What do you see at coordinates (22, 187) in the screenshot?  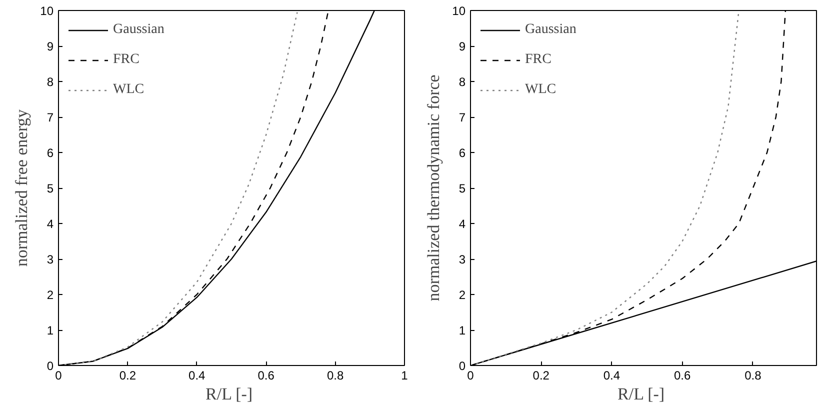 I see `y-axis-title: normalized free energy` at bounding box center [22, 187].